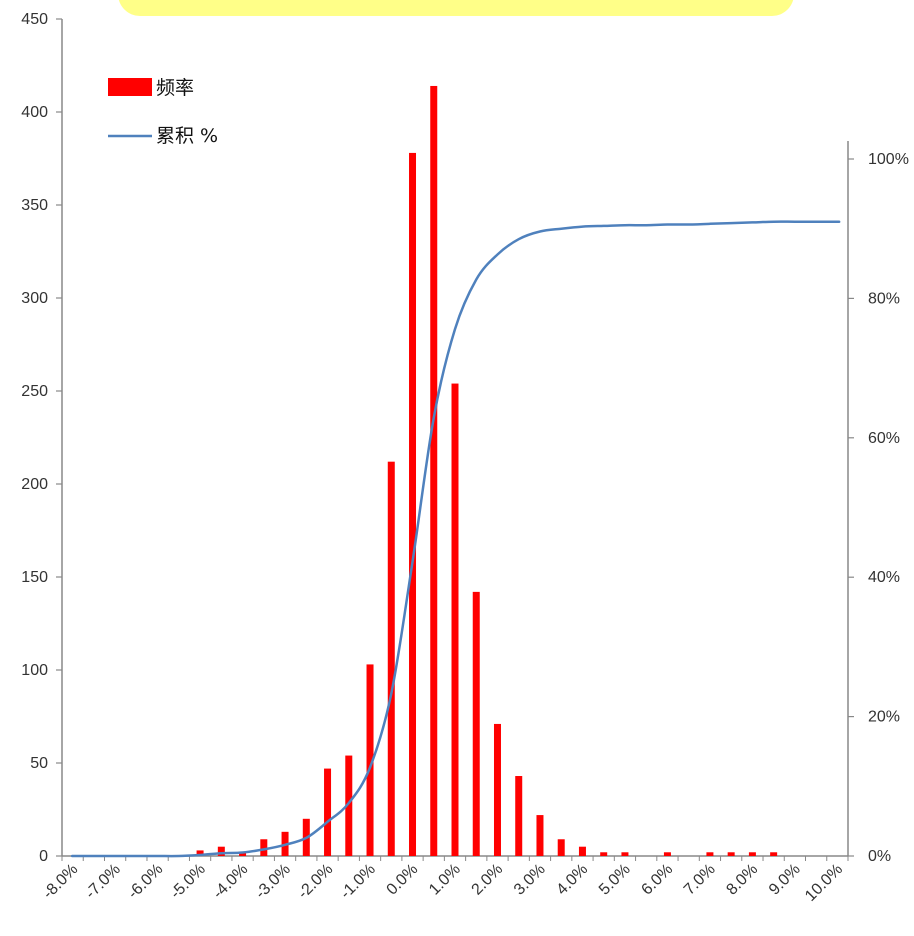  What do you see at coordinates (785, 880) in the screenshot?
I see `x-tick-label: 9.0%` at bounding box center [785, 880].